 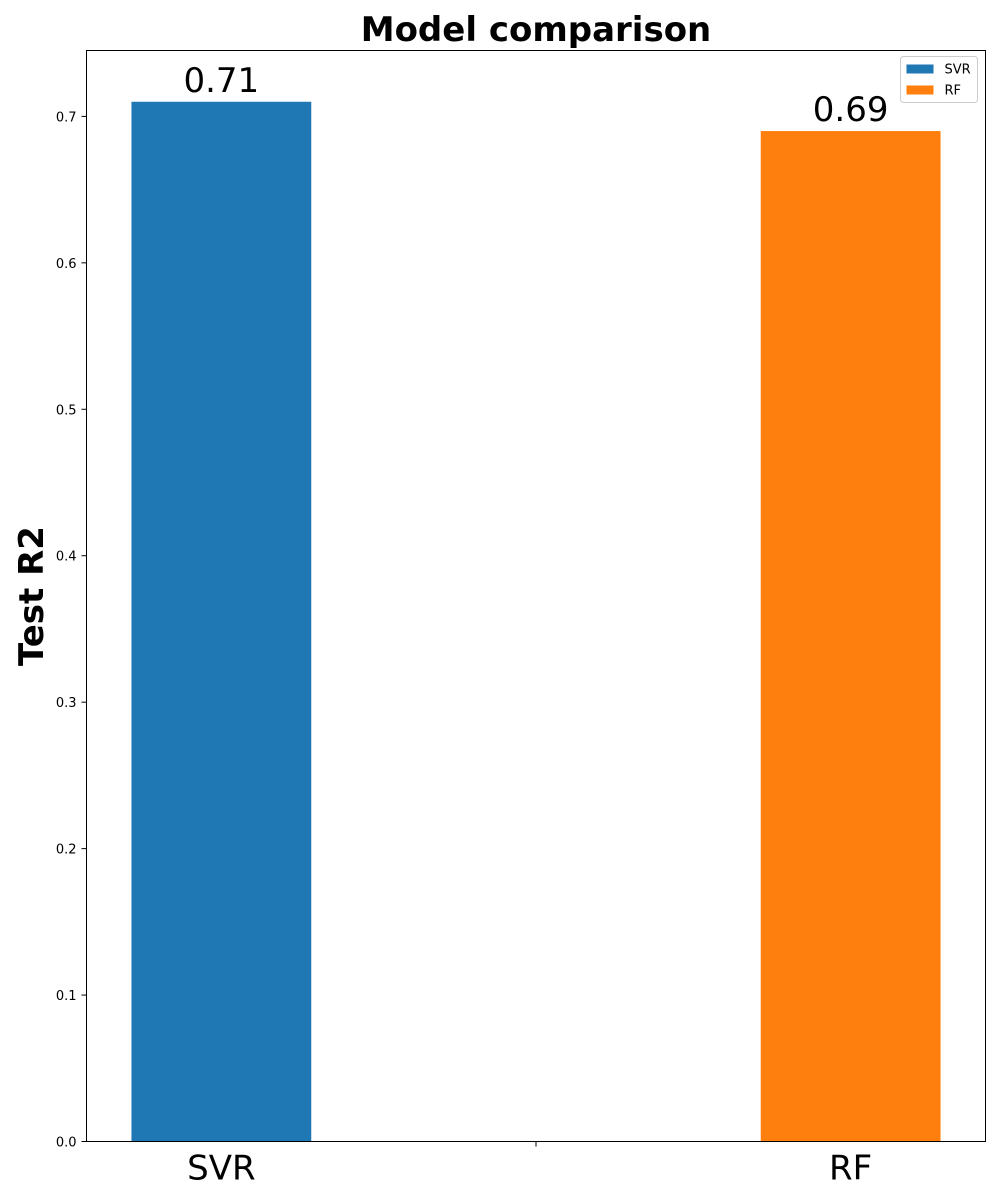 I want to click on legend-swatch-svr, so click(x=920, y=69).